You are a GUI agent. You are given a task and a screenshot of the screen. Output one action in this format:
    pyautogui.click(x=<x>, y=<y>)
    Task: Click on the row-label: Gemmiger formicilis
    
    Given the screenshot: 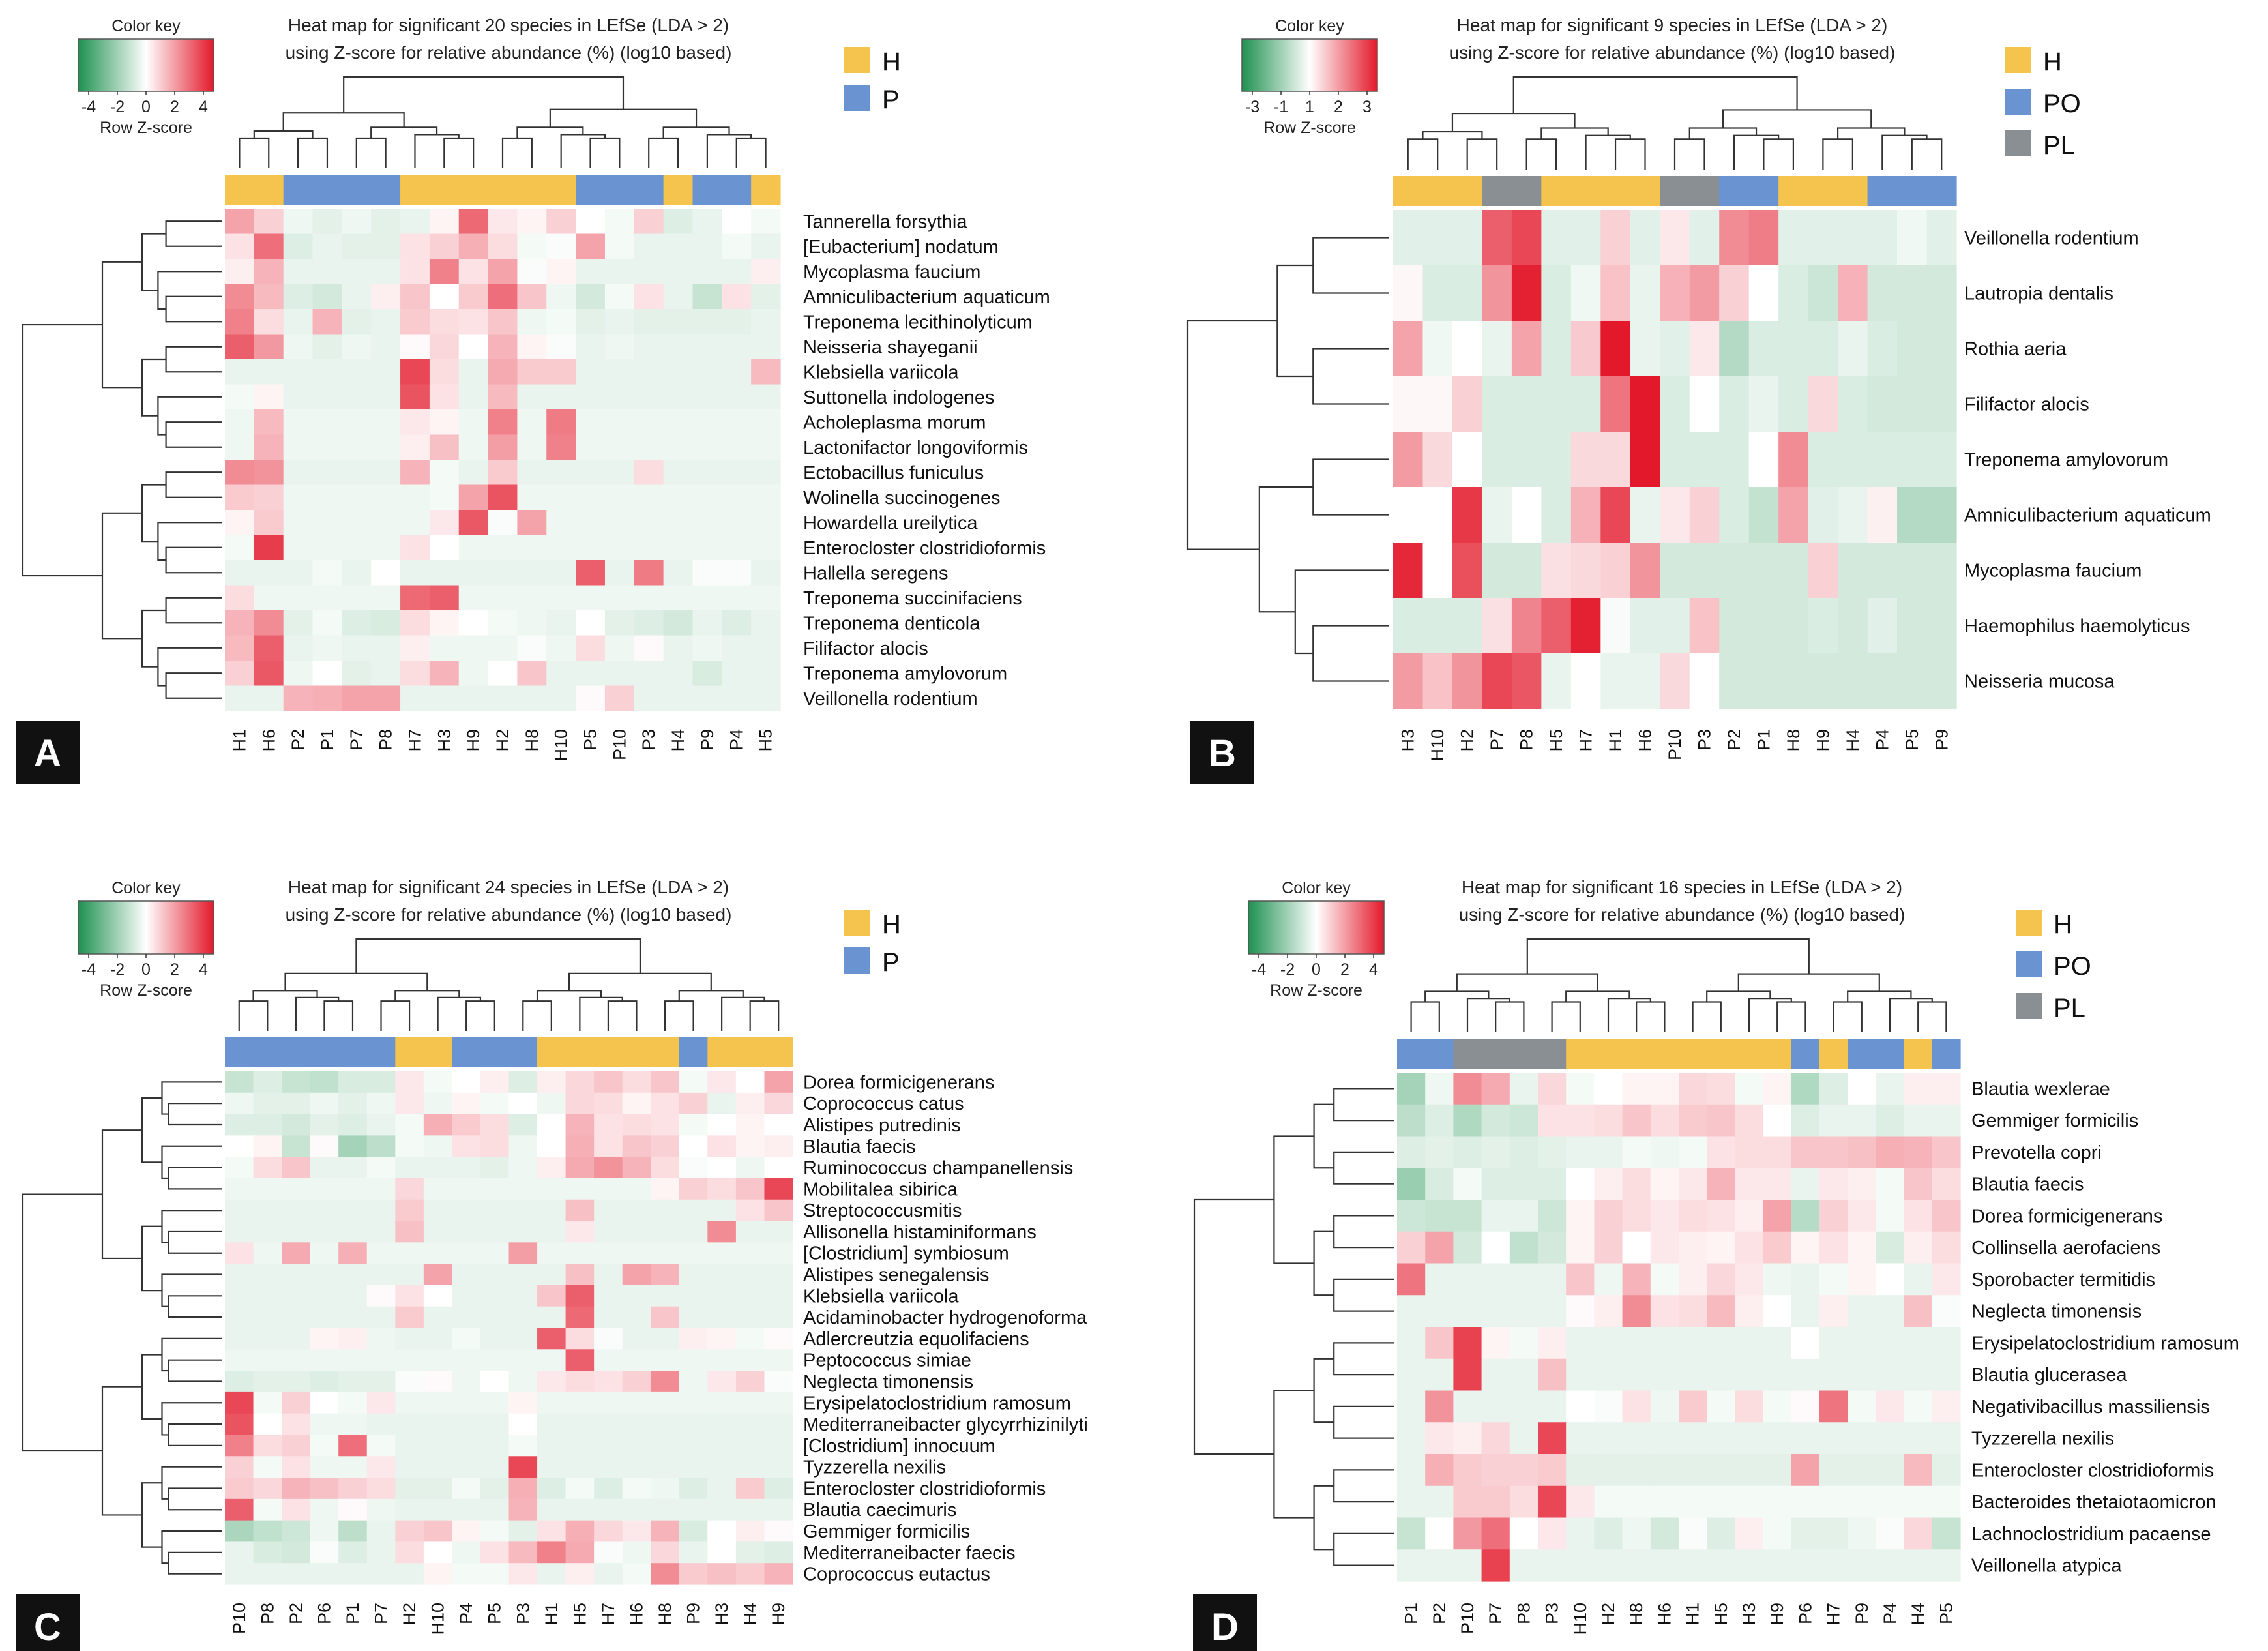 What is the action you would take?
    pyautogui.click(x=886, y=1531)
    